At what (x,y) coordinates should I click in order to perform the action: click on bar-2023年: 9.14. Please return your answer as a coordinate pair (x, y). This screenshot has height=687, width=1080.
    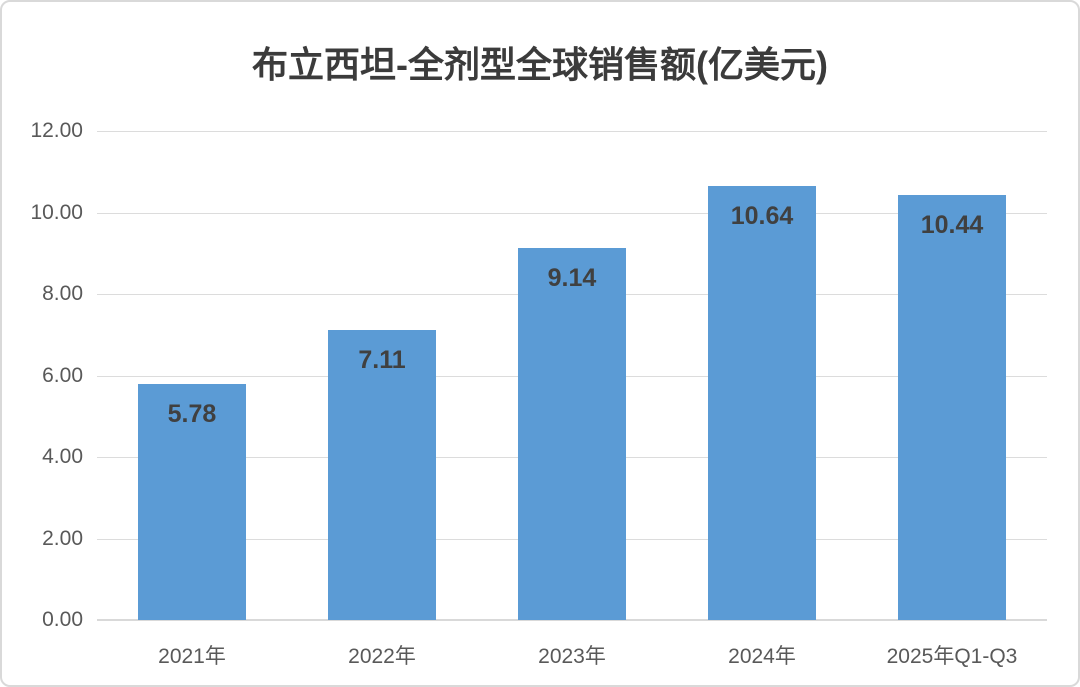
    Looking at the image, I should click on (572, 433).